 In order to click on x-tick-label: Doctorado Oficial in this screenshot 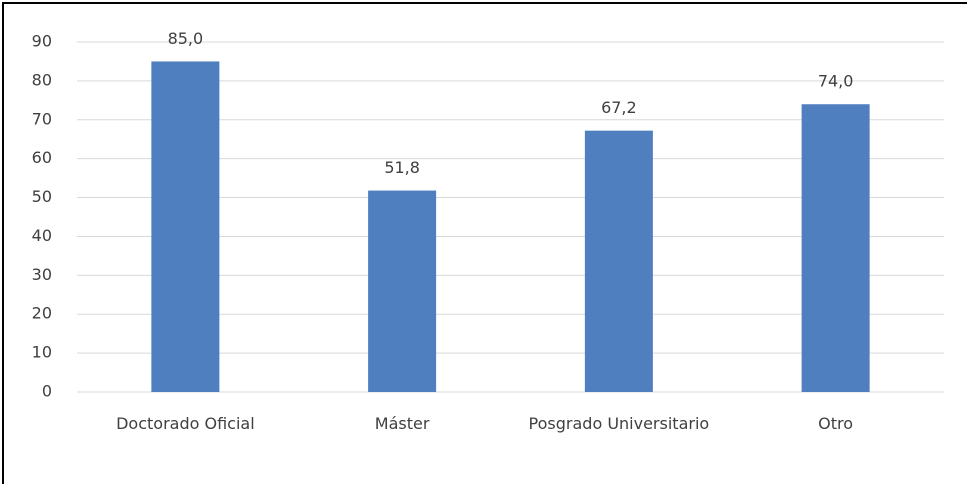, I will do `click(185, 423)`.